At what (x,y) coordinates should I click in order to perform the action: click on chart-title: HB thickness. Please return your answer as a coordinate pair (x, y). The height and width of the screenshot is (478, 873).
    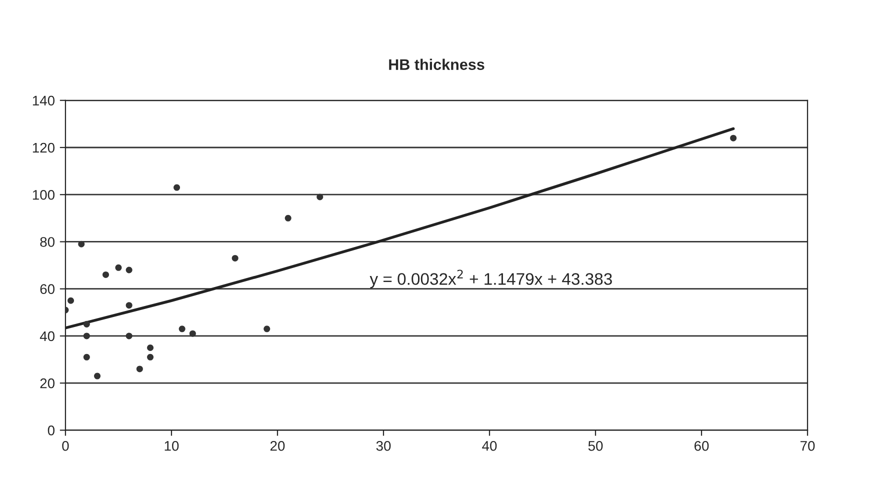
    Looking at the image, I should click on (436, 64).